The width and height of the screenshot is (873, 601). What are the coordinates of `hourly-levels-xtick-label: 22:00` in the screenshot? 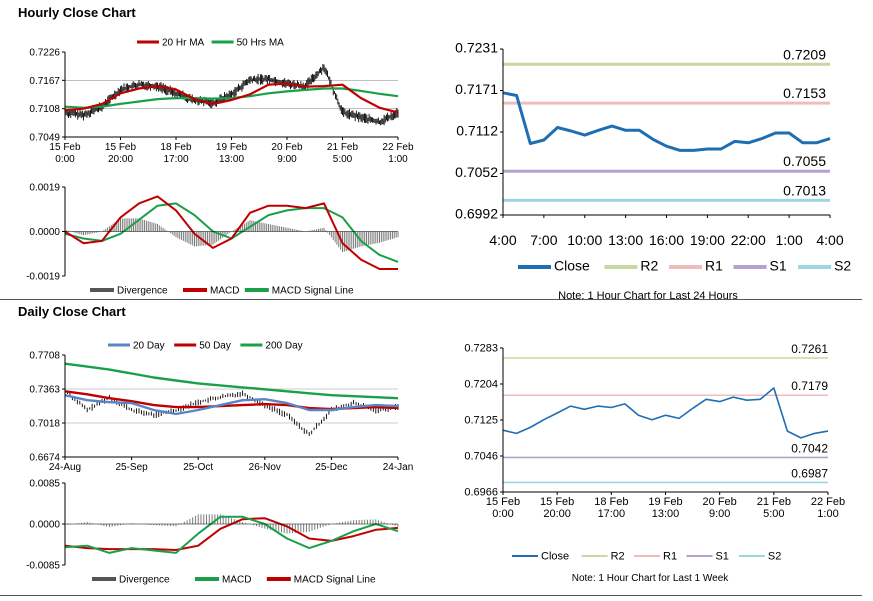 It's located at (748, 240).